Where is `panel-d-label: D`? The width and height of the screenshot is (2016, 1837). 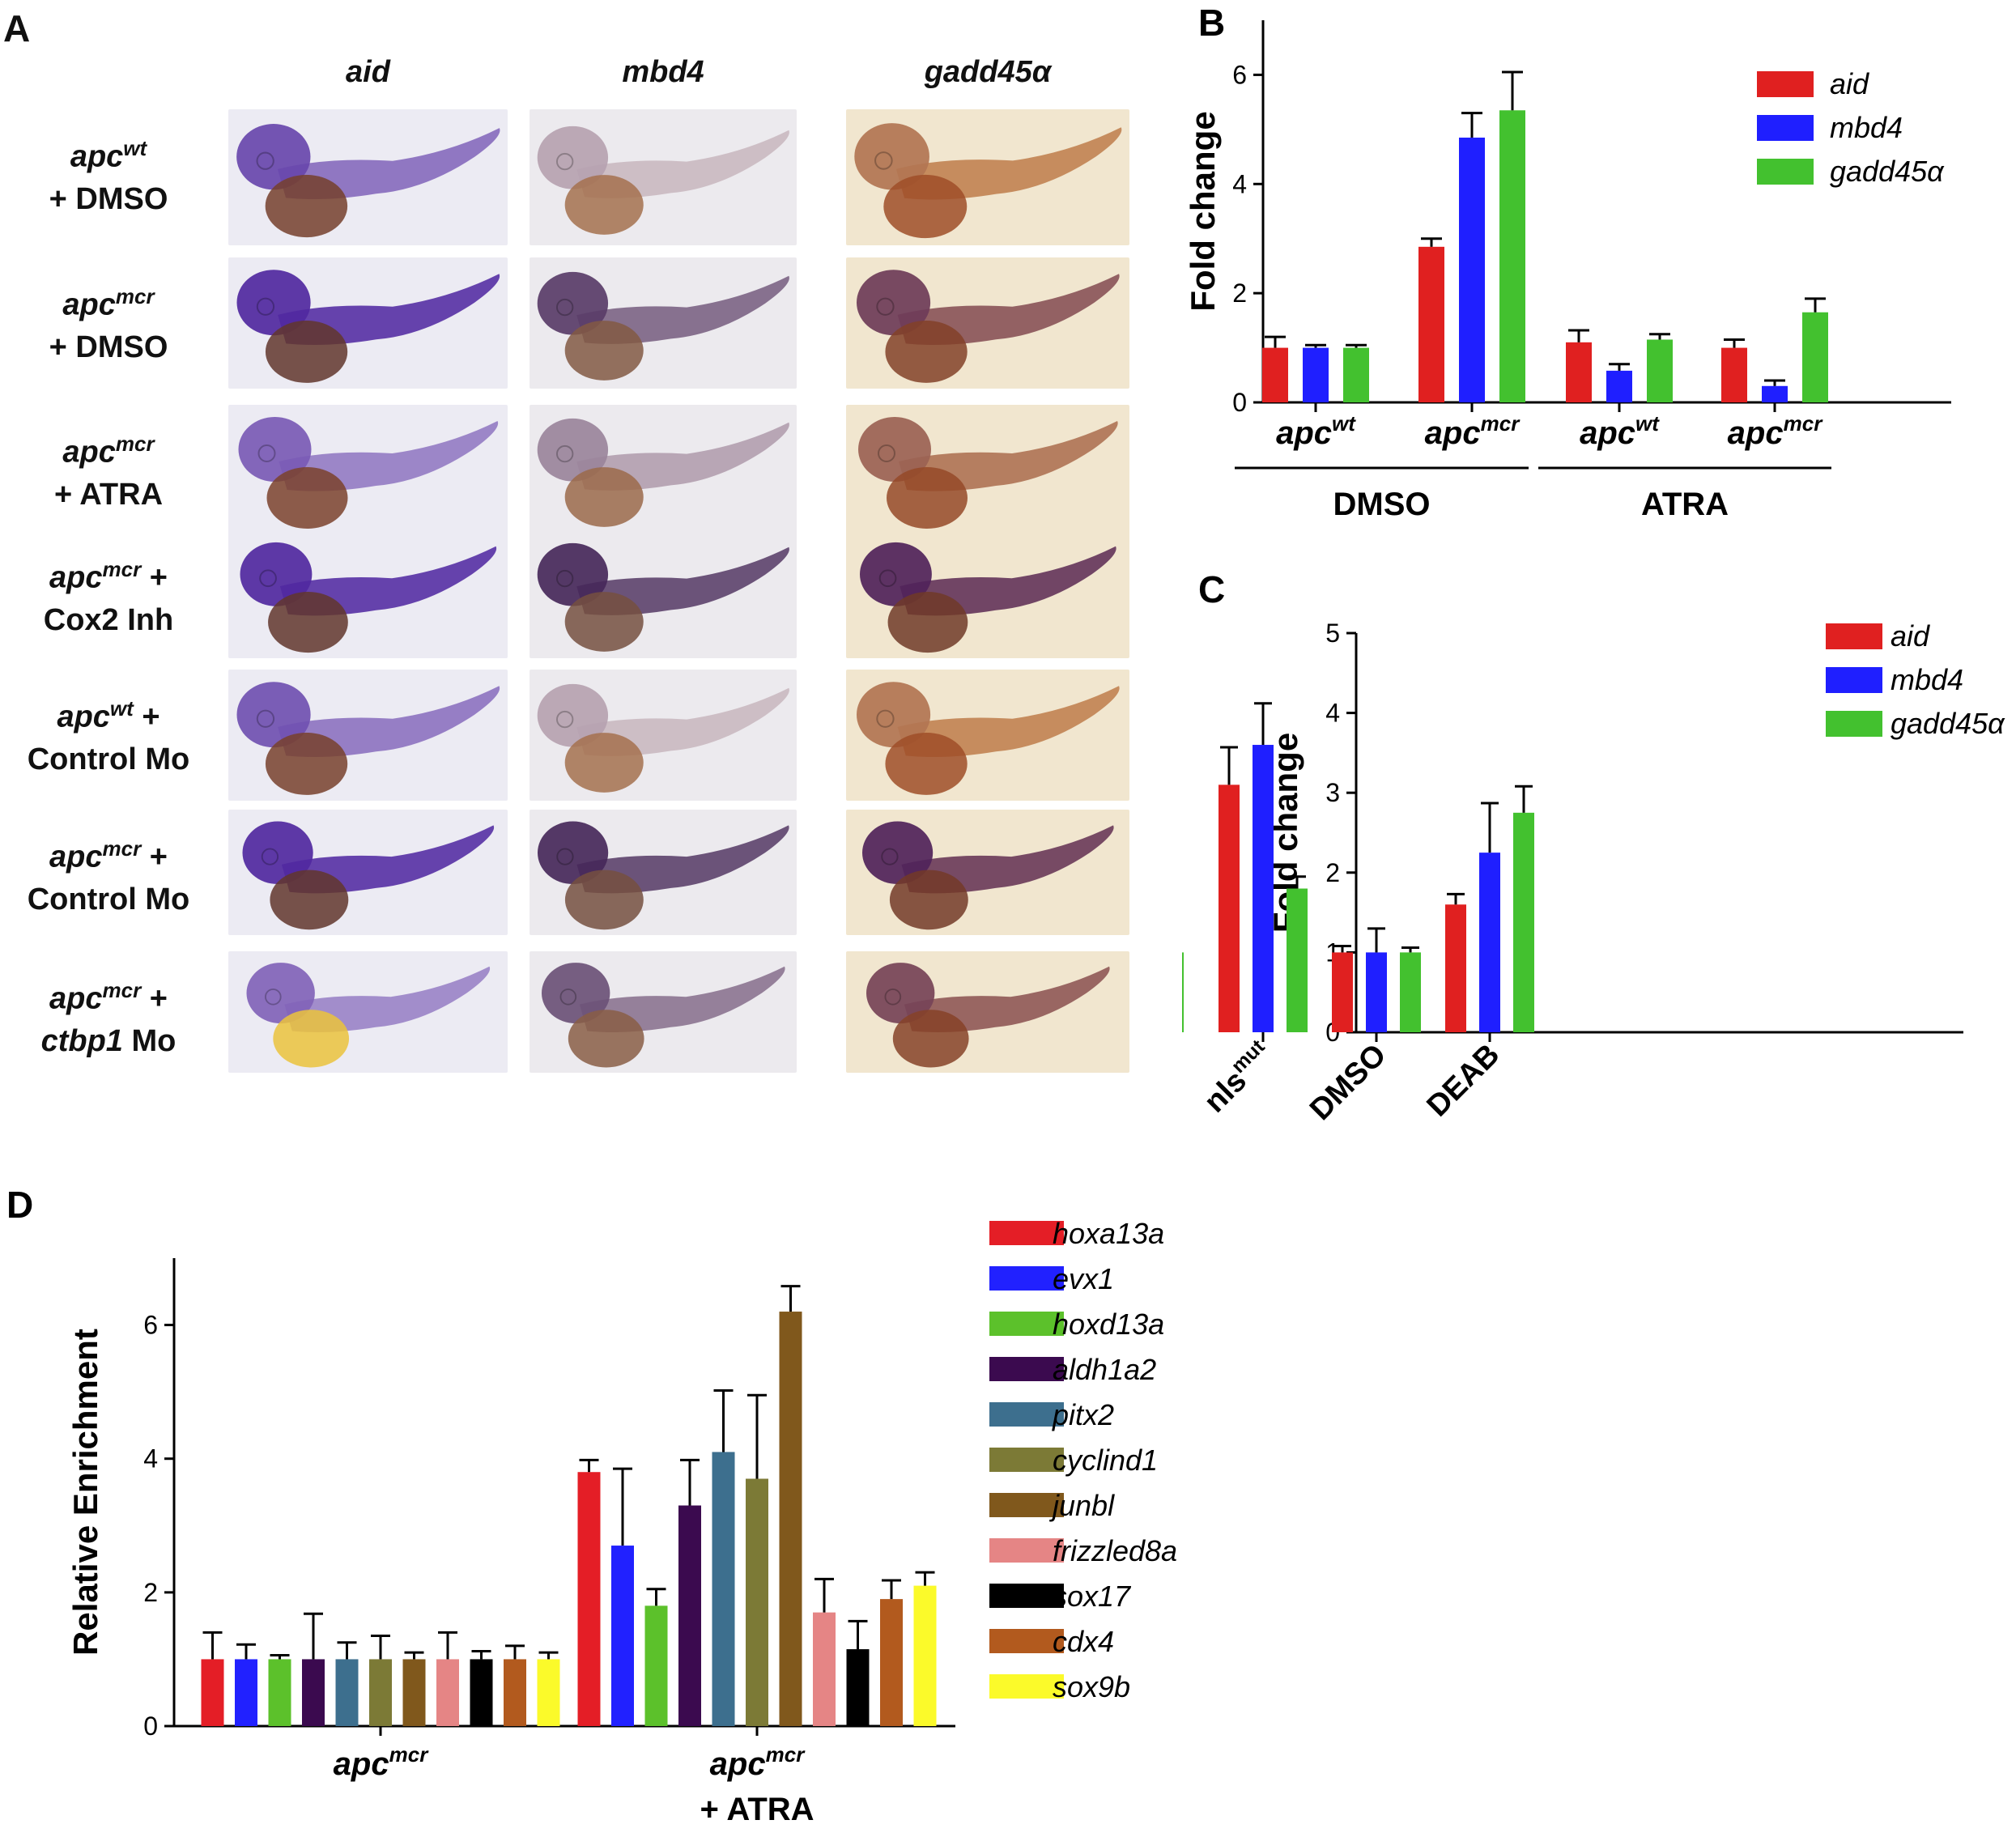
panel-d-label: D is located at coordinates (20, 1205).